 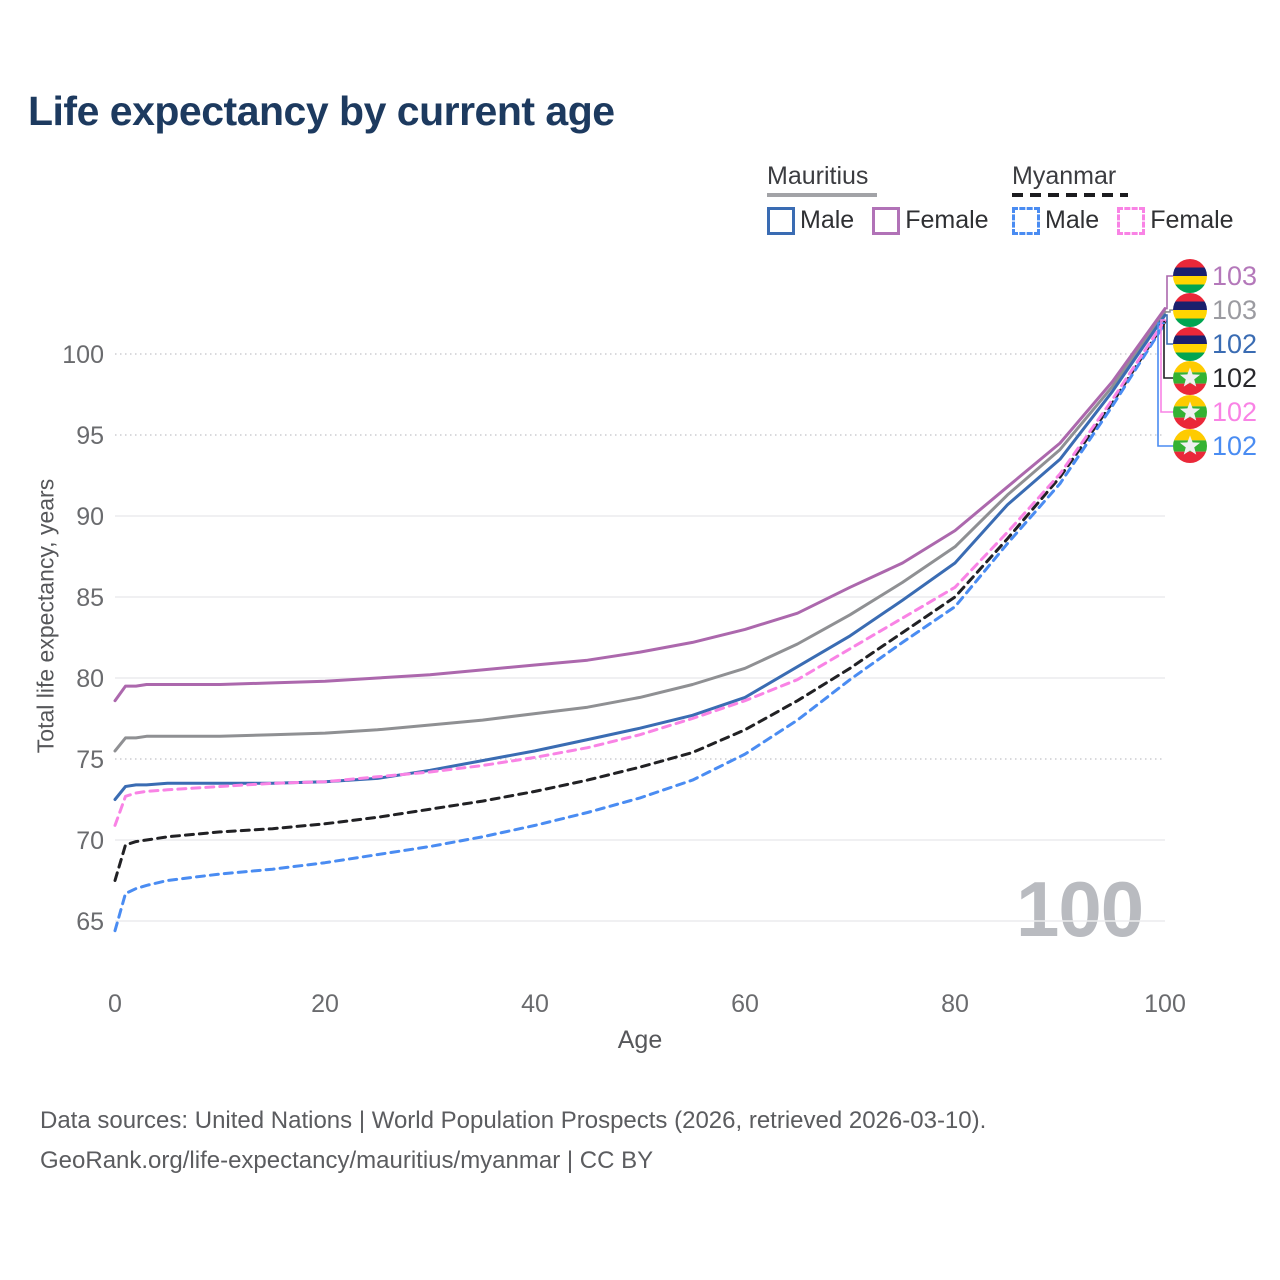 I want to click on x-axis-title: Age, so click(x=640, y=1040).